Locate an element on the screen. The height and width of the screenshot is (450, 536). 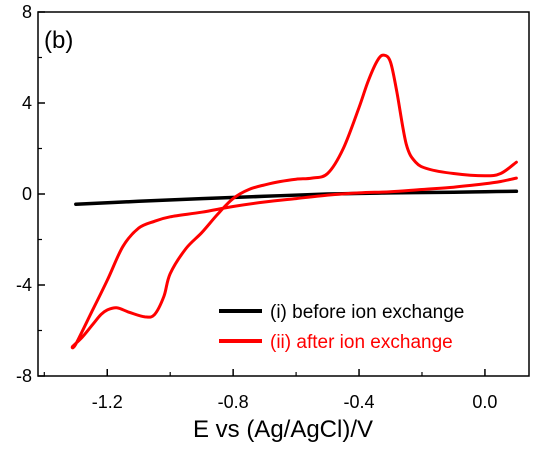
y-tick-label: 8 is located at coordinates (27, 12).